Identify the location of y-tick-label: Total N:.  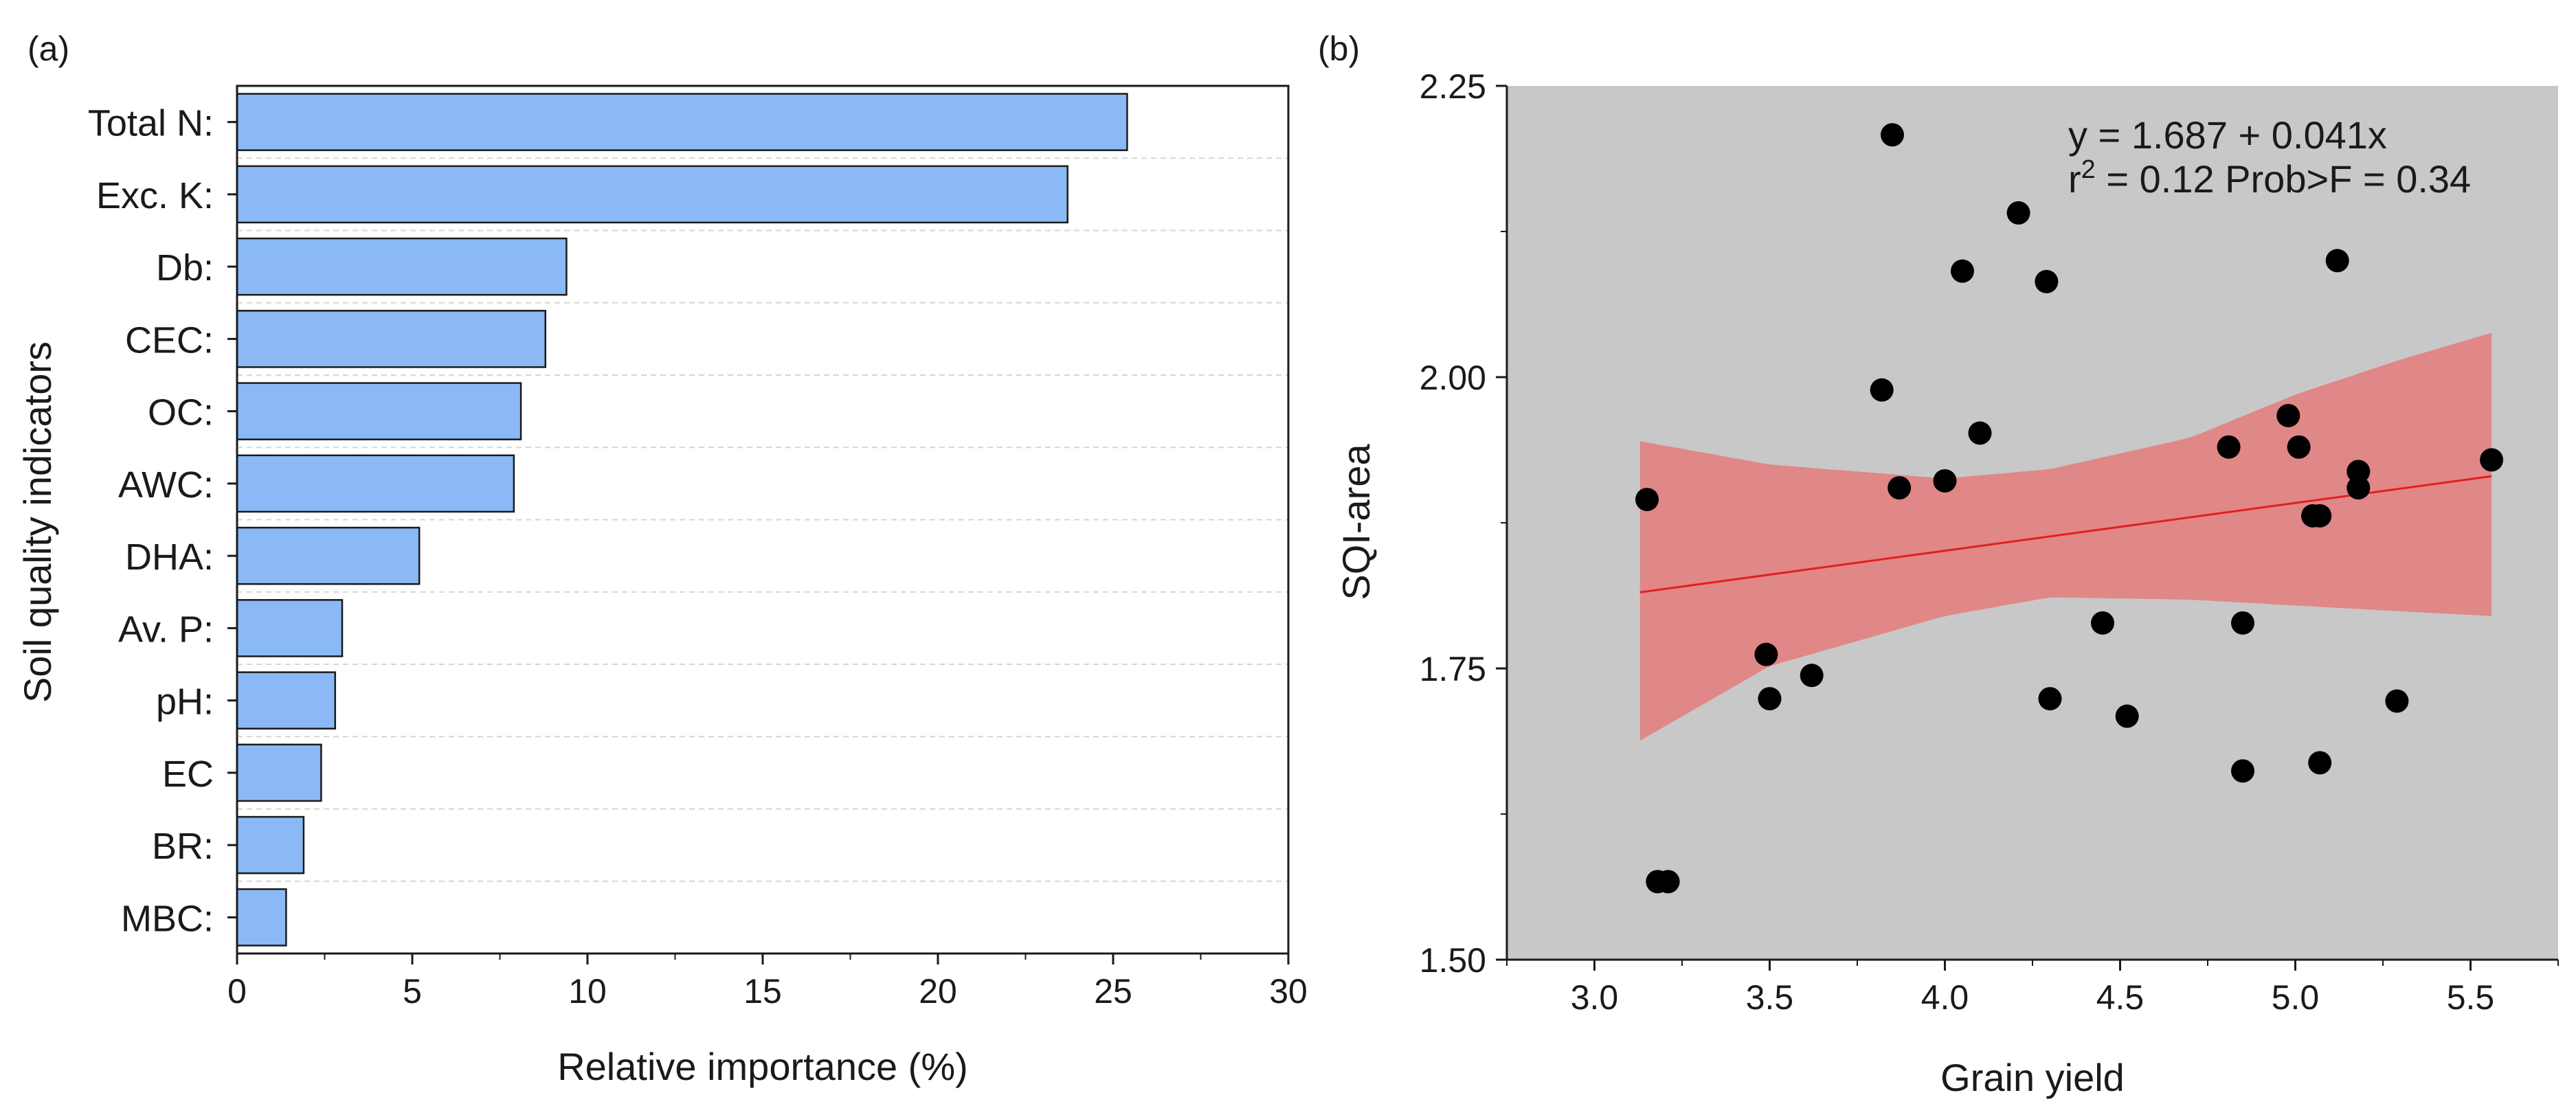
(151, 124).